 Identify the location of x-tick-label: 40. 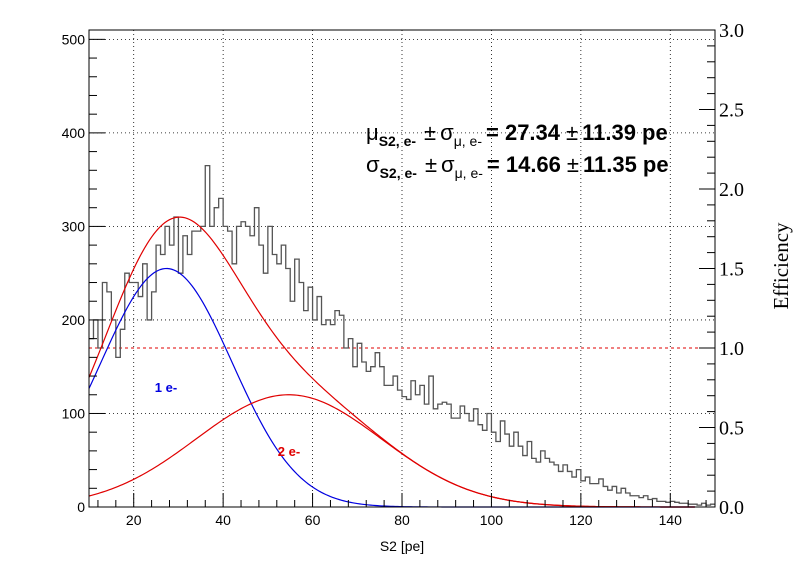
(223, 520).